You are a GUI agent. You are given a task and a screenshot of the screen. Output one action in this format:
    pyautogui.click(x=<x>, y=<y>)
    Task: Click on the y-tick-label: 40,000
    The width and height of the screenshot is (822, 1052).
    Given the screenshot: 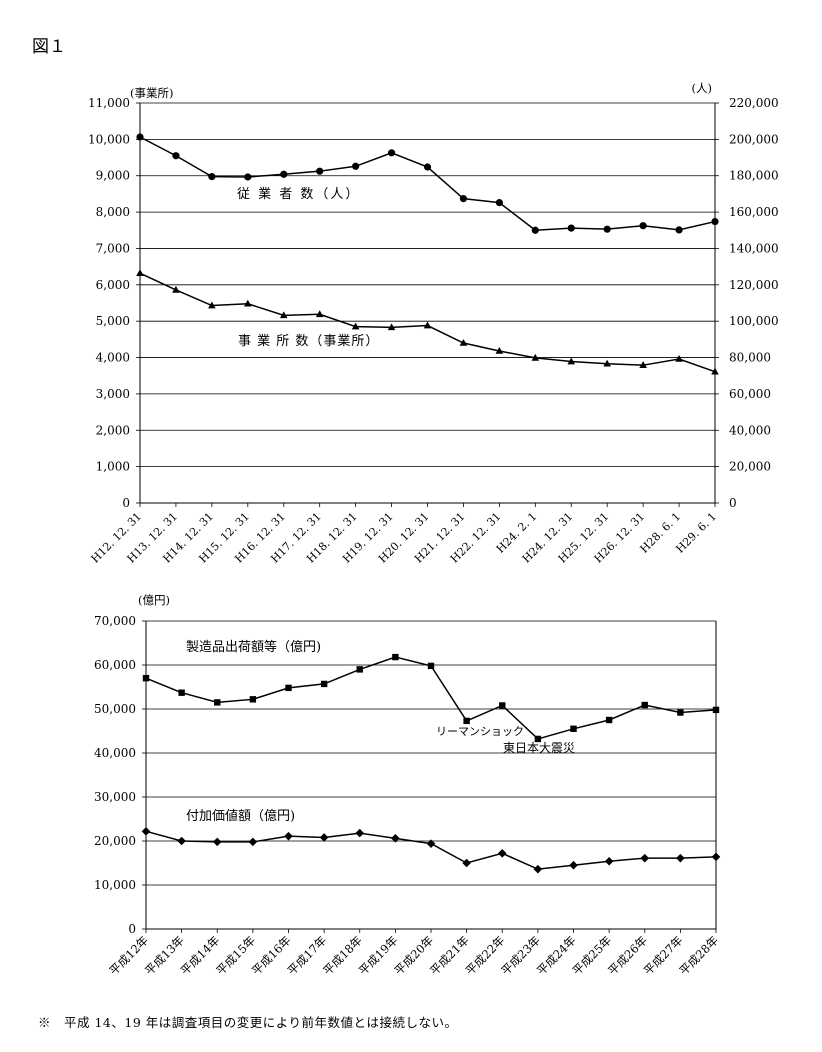 What is the action you would take?
    pyautogui.click(x=115, y=753)
    